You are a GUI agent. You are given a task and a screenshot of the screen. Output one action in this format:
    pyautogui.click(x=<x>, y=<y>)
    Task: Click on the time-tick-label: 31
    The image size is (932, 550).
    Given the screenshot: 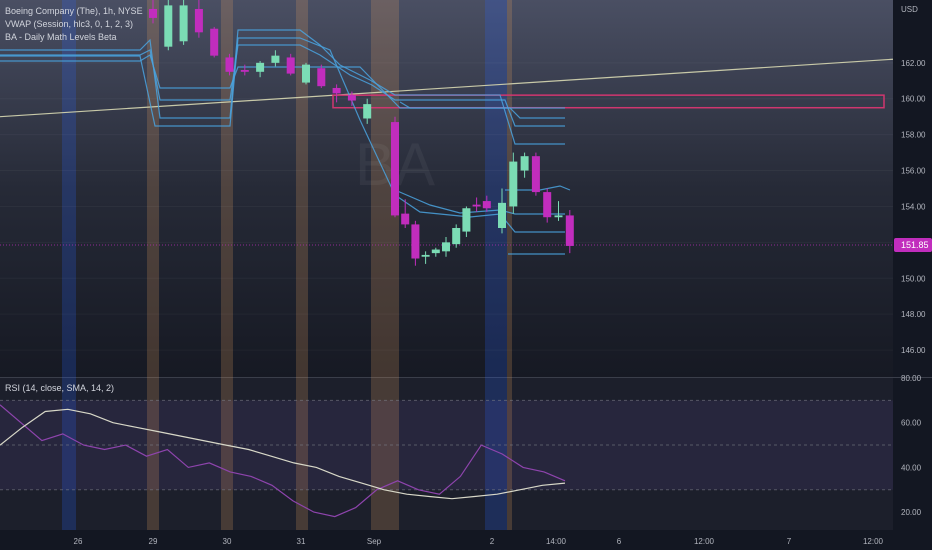 What is the action you would take?
    pyautogui.click(x=301, y=541)
    